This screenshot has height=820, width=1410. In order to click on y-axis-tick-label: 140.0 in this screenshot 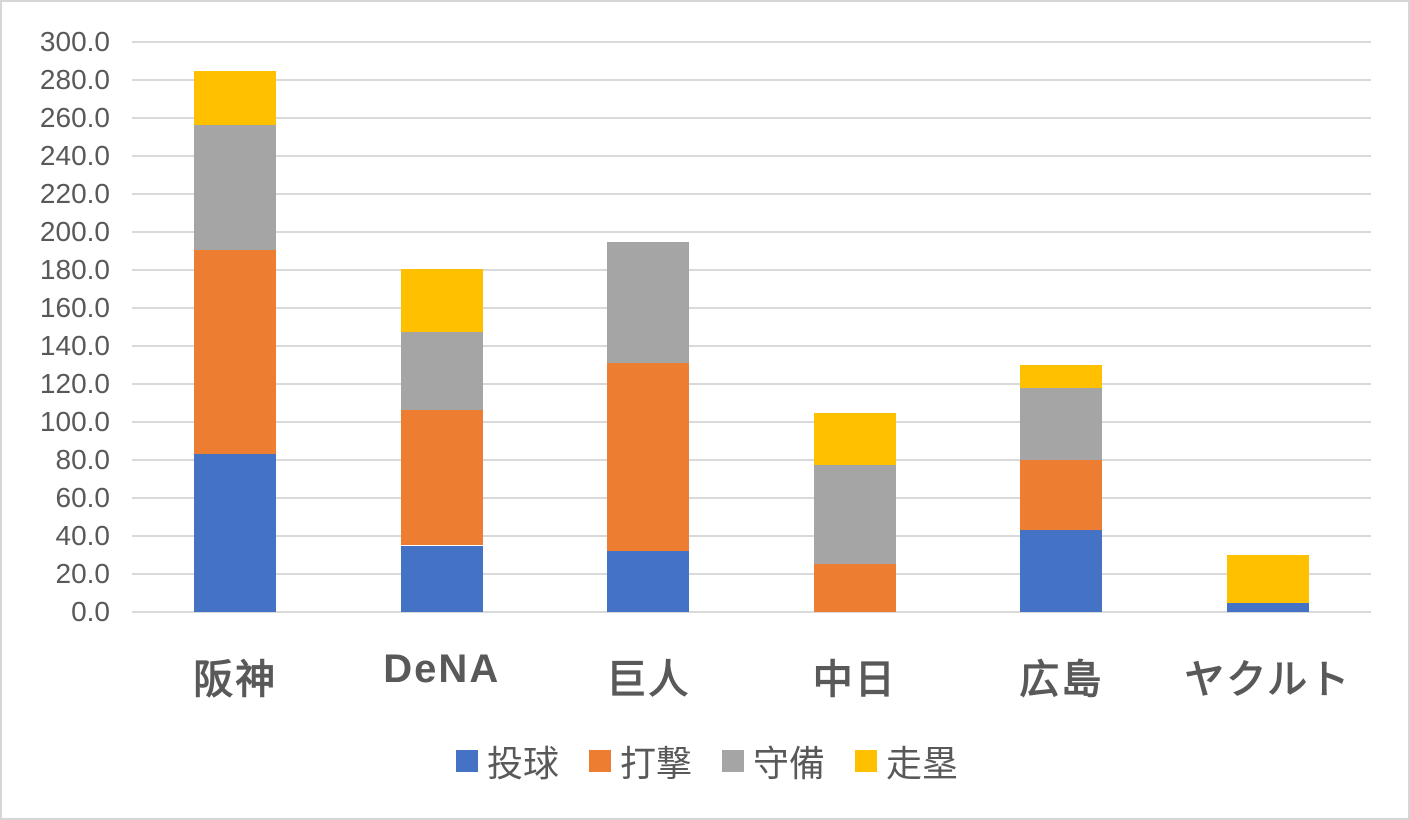, I will do `click(74, 345)`.